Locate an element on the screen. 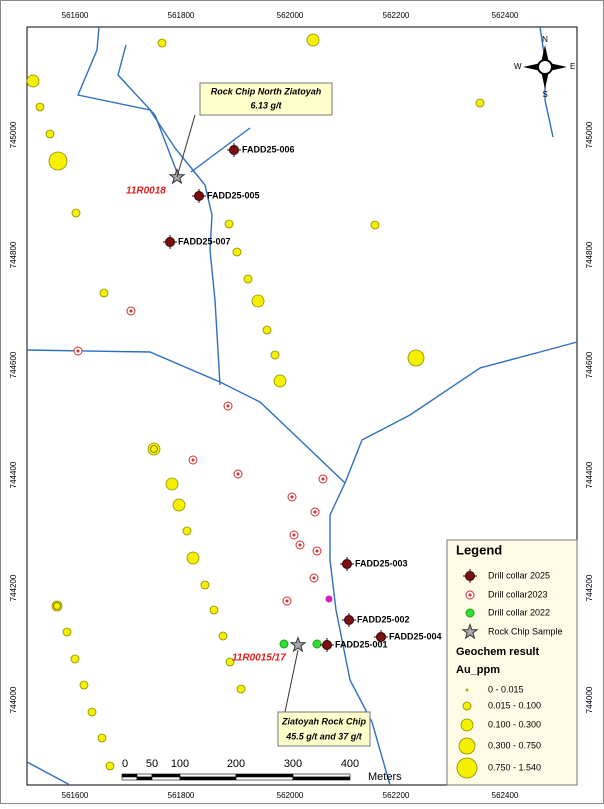  legend-class: 0 - 0.015 is located at coordinates (506, 689).